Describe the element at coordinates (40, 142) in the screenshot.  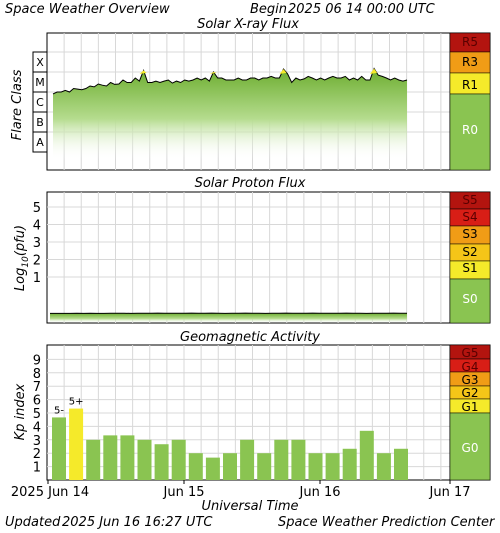
I see `flare-class-a: A` at that location.